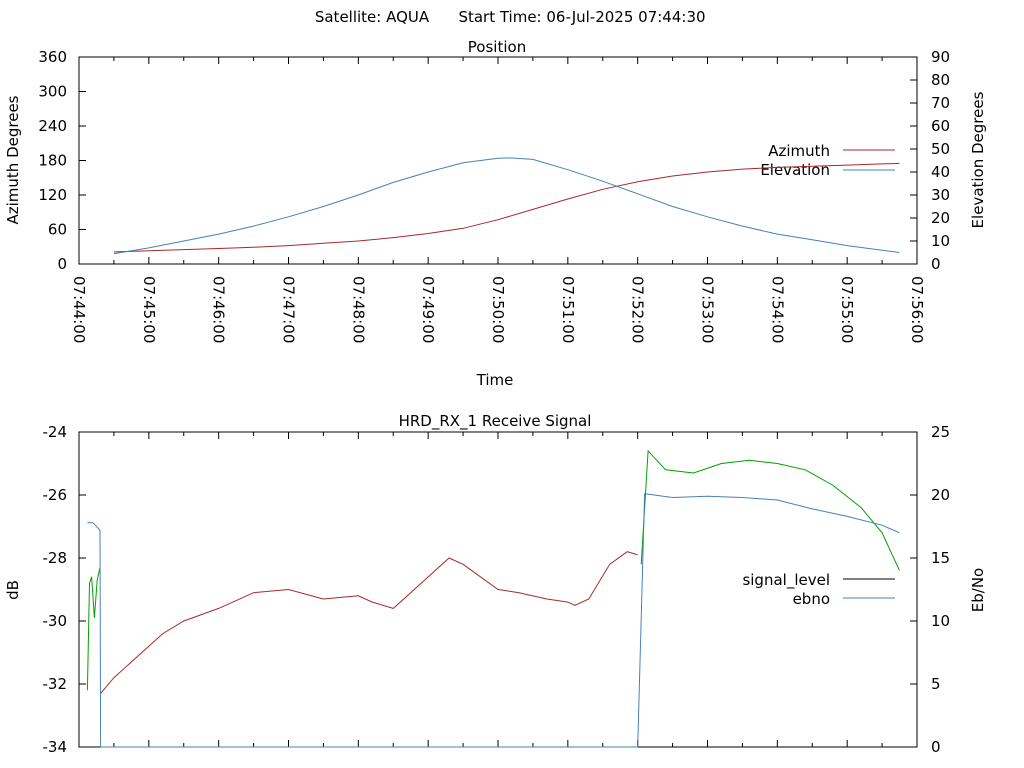 The height and width of the screenshot is (768, 1024). Describe the element at coordinates (847, 309) in the screenshot. I see `position-xtick-label: 07:55:00` at that location.